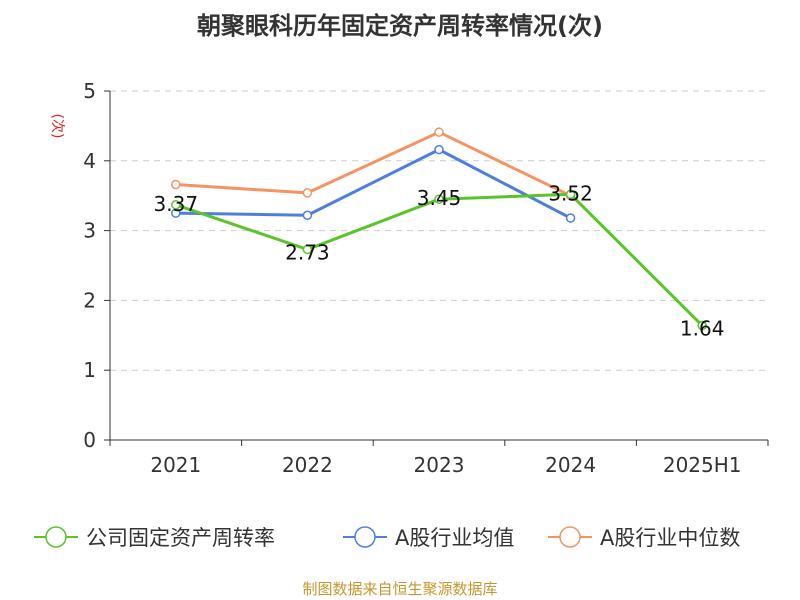 This screenshot has width=800, height=600. I want to click on x-tick-label: 2024, so click(570, 465).